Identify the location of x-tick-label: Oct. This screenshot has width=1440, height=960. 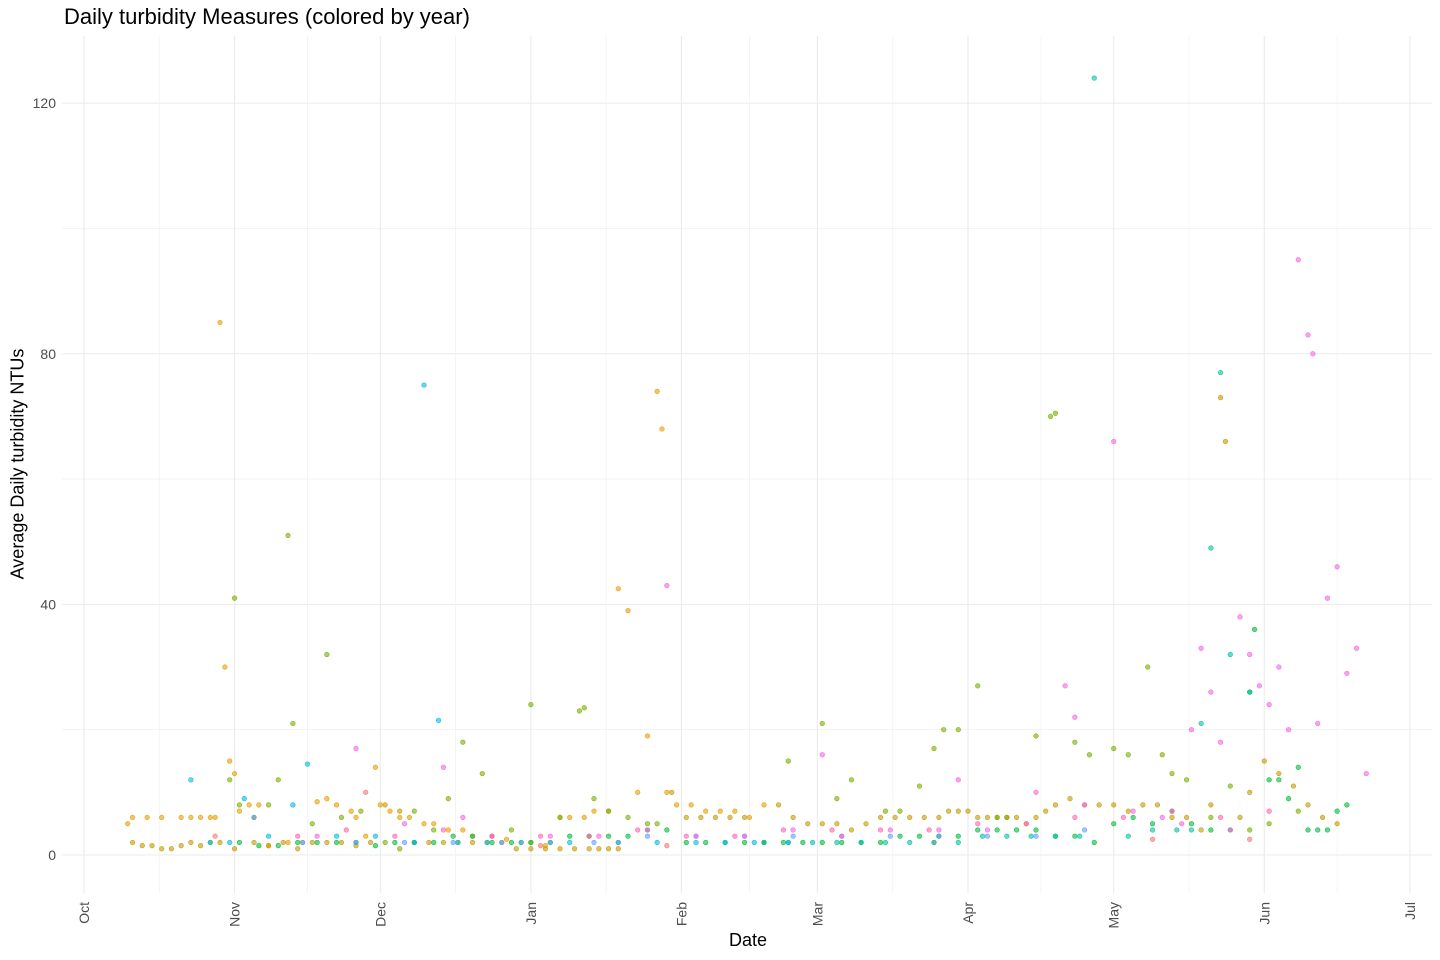
(84, 913).